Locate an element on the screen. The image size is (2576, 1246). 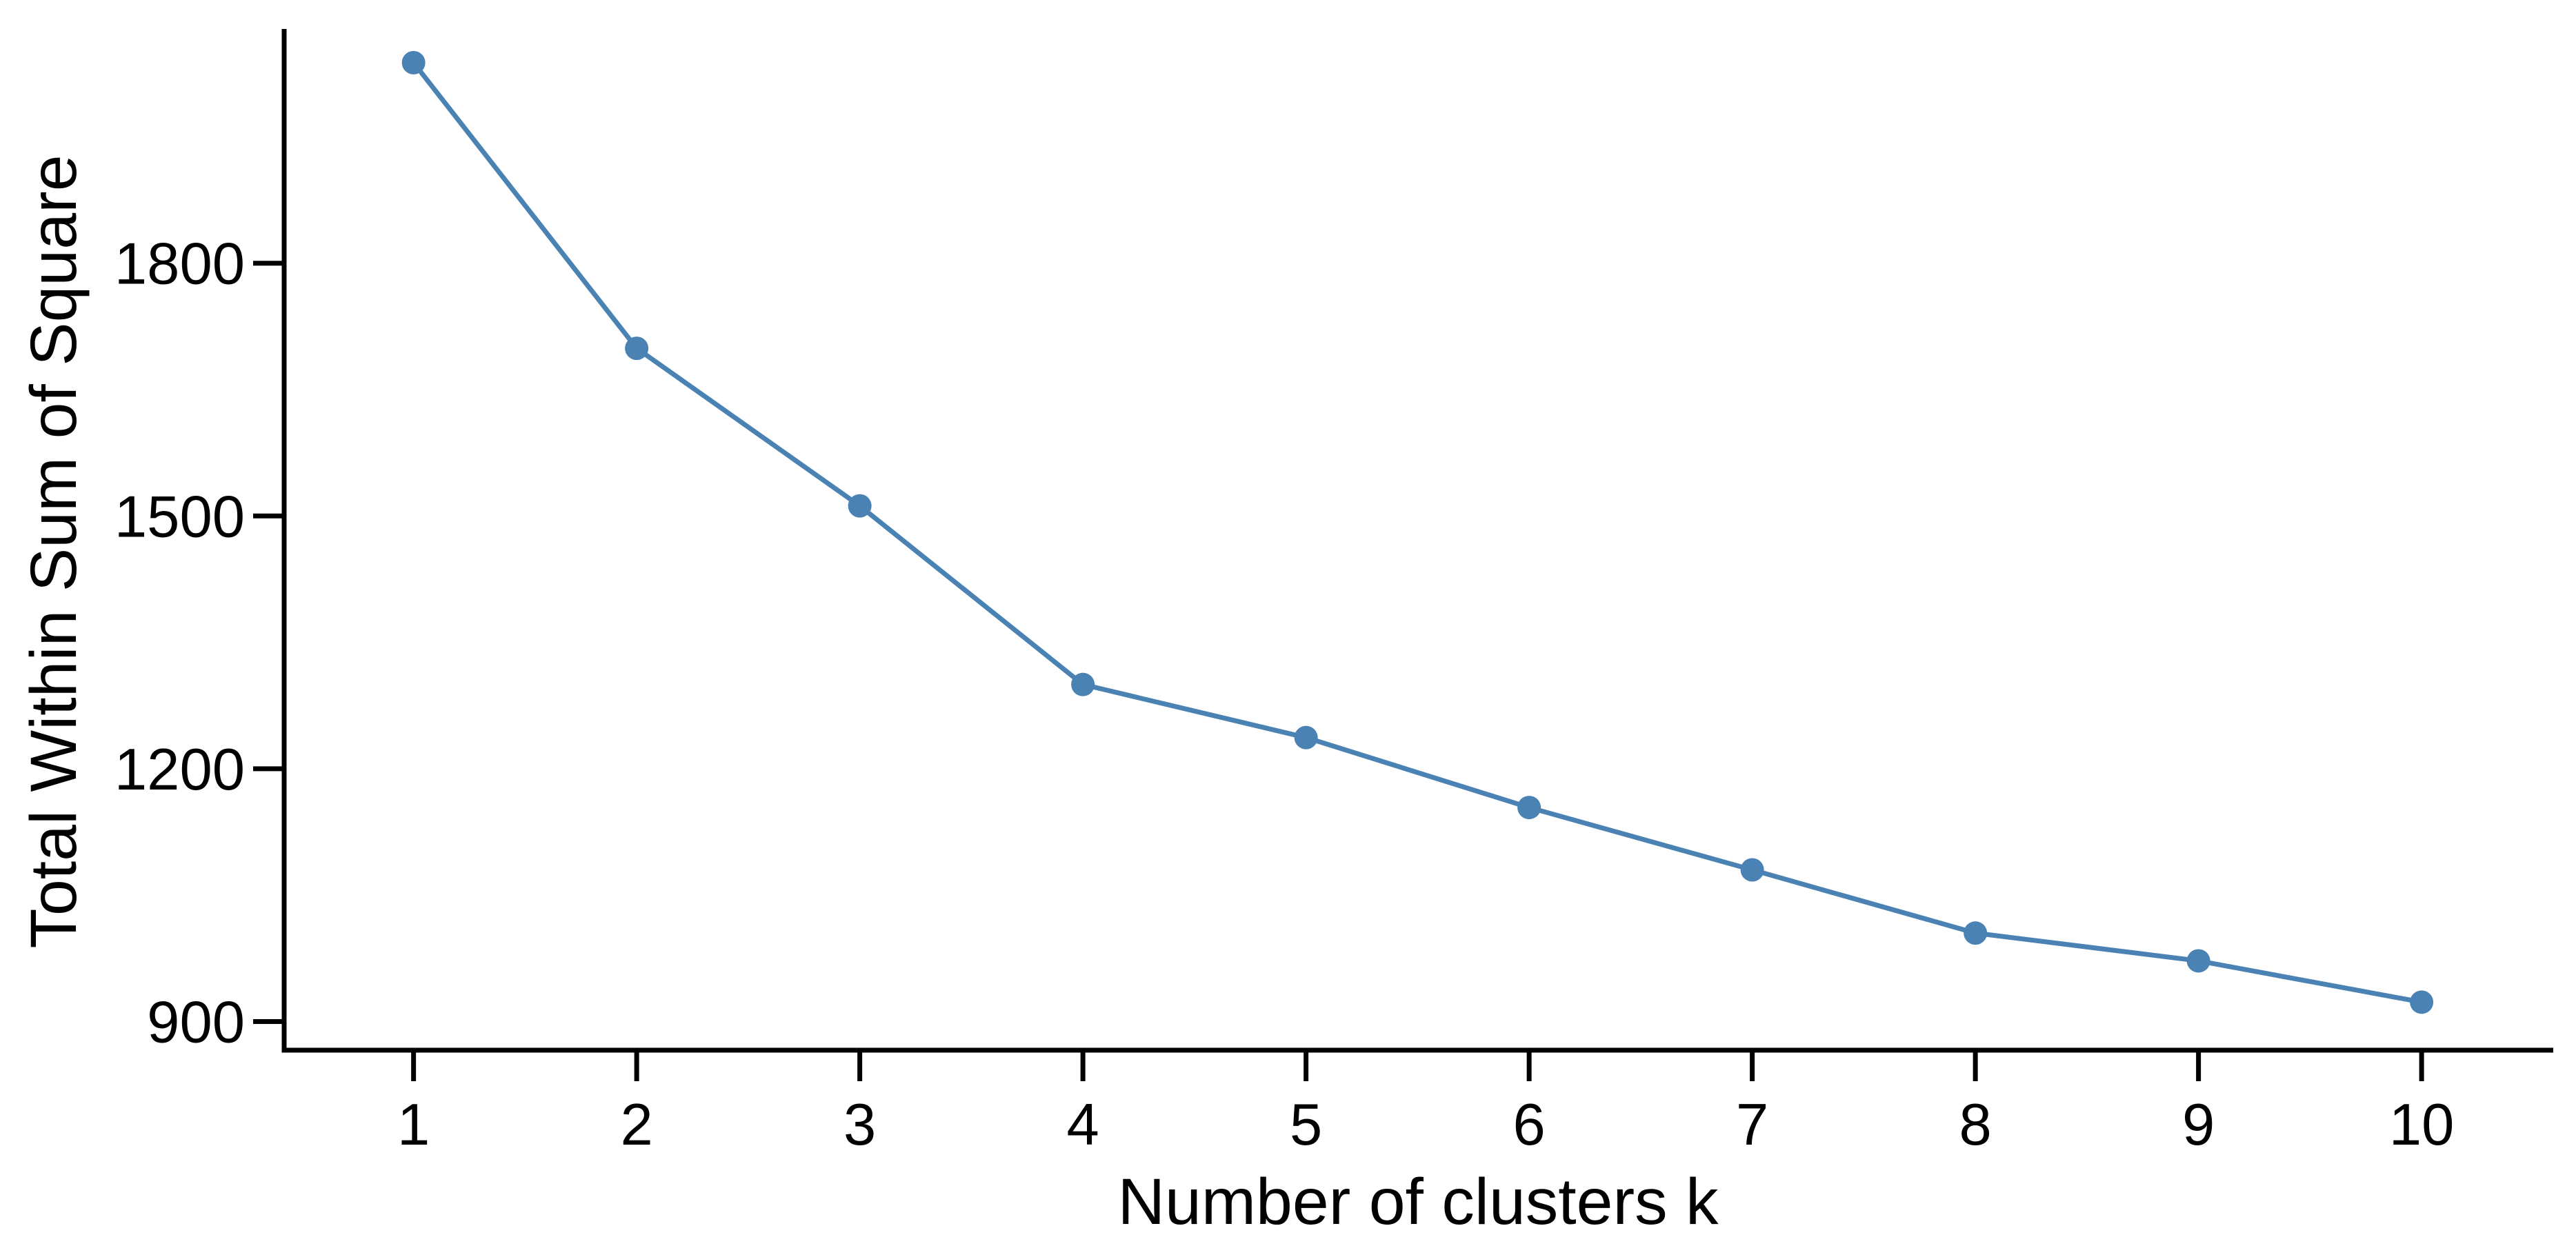
data-point-k10 is located at coordinates (2422, 1002).